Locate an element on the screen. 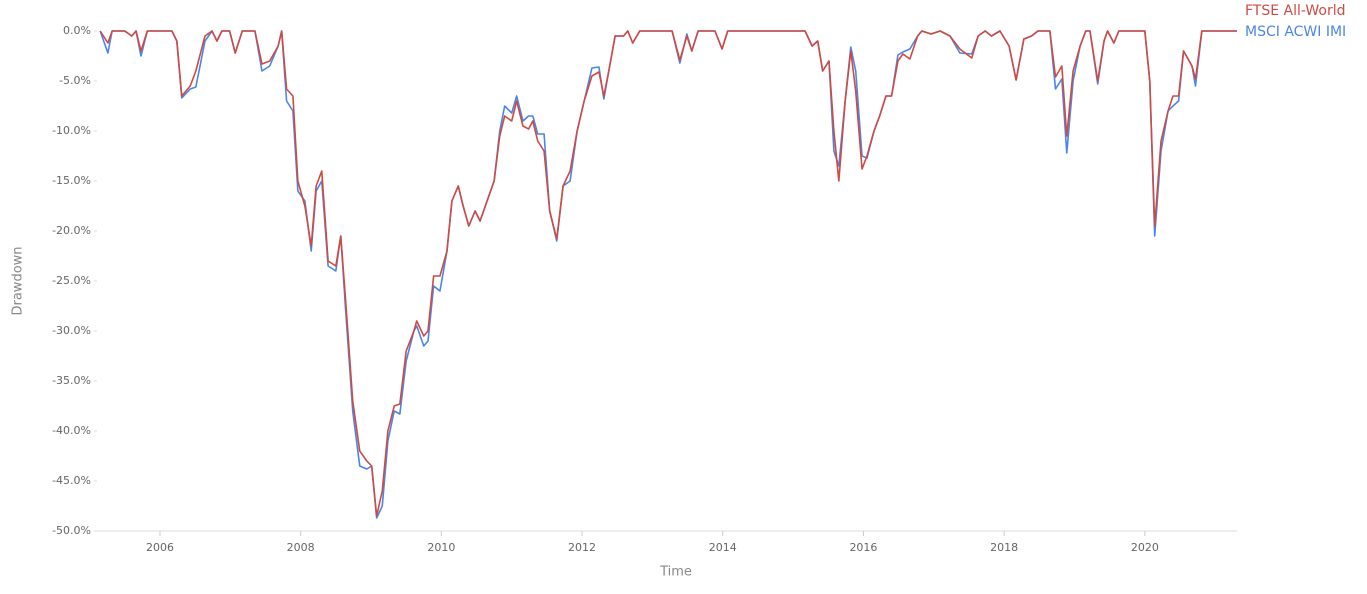  y-tick-label: -10.0% is located at coordinates (71, 130).